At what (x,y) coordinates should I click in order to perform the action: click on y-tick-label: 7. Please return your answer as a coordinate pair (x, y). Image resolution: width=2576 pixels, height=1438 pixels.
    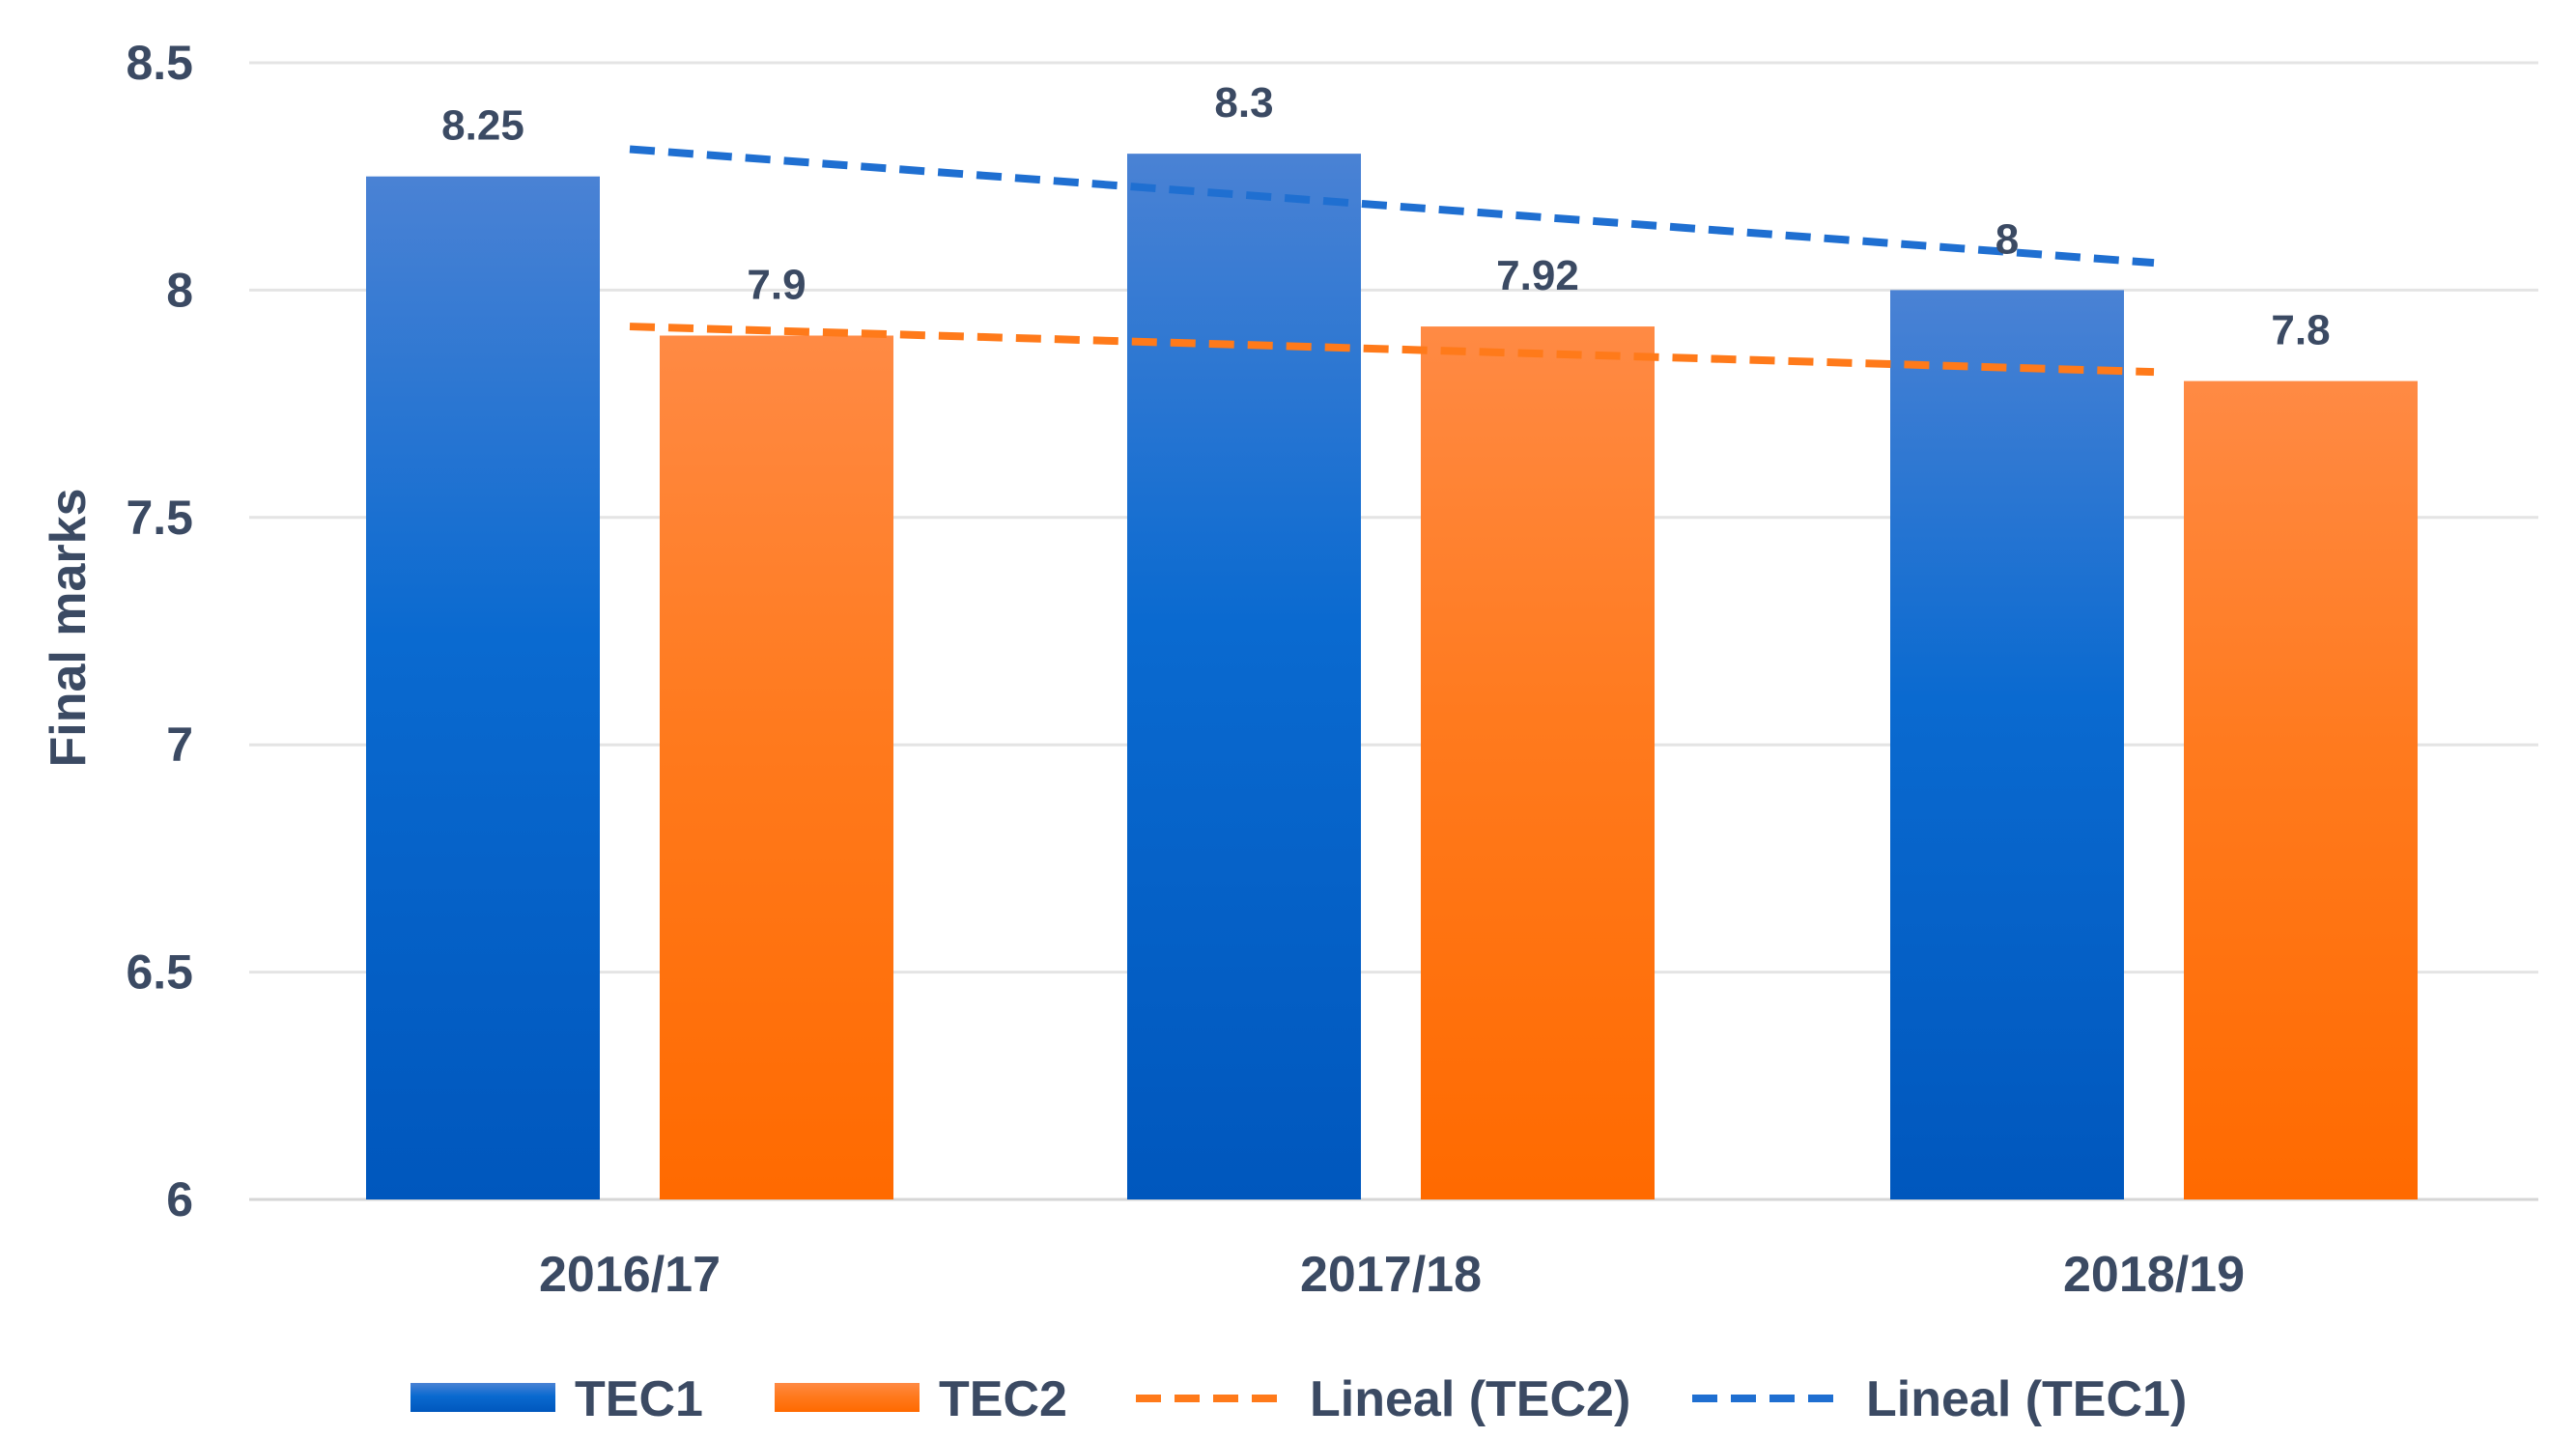
    Looking at the image, I should click on (179, 745).